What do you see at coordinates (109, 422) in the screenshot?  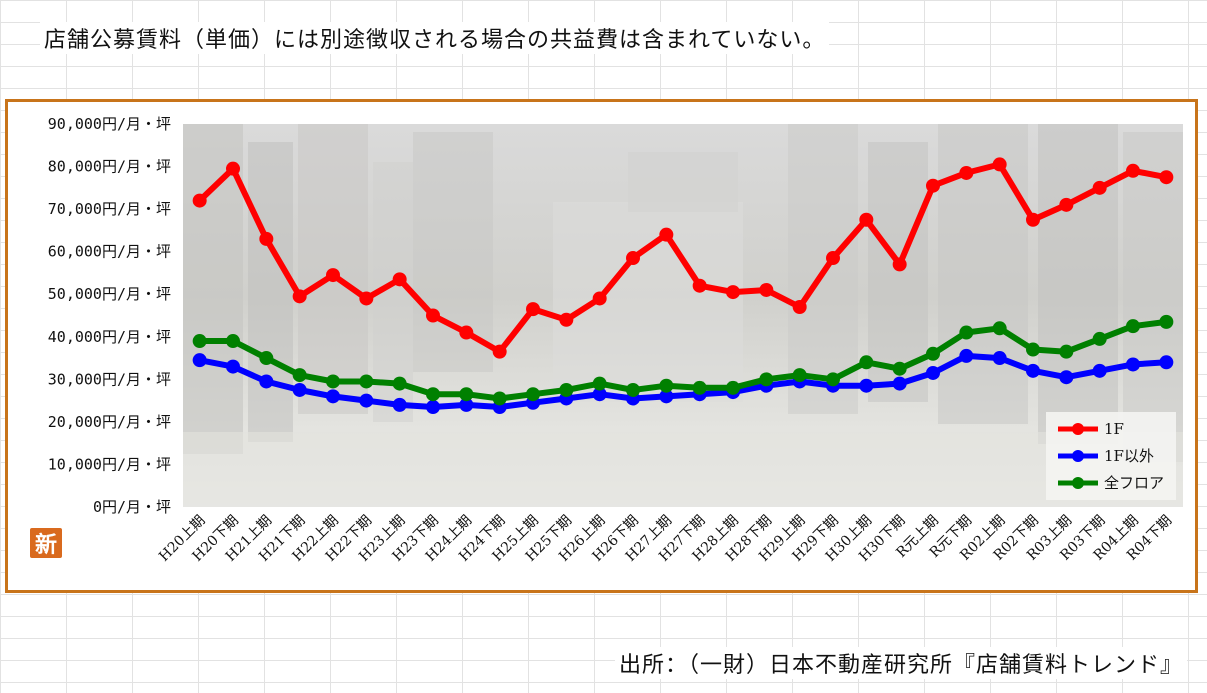 I see `y-tick-label: 20,000円/月・坪` at bounding box center [109, 422].